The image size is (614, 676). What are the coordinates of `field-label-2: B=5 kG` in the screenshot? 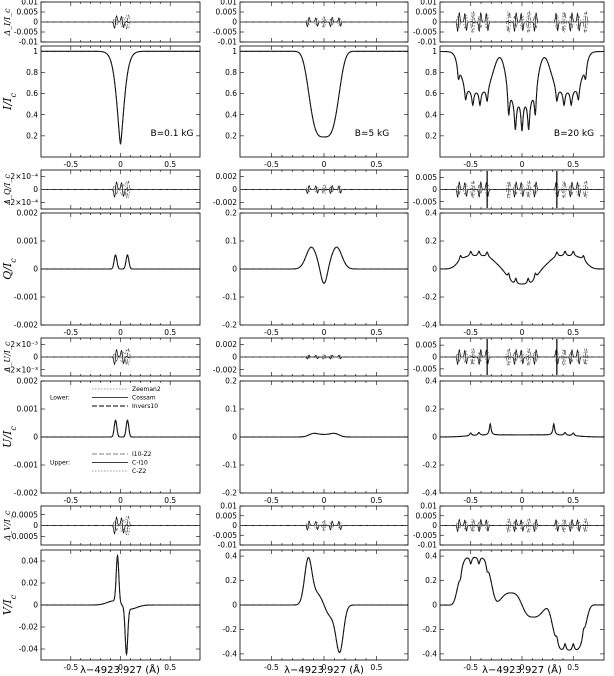 It's located at (372, 134).